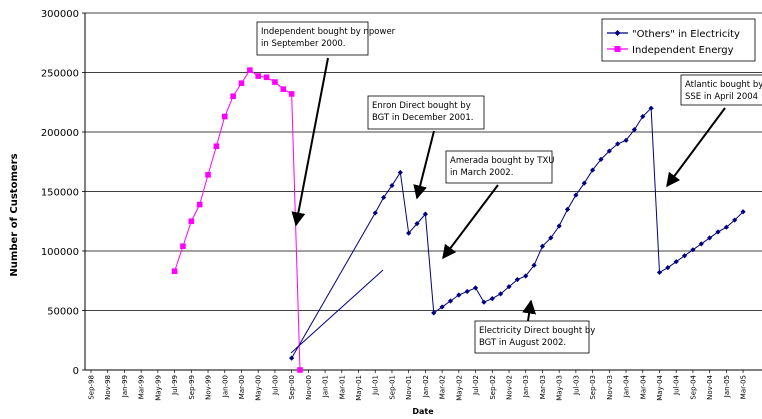 This screenshot has height=419, width=762. What do you see at coordinates (423, 411) in the screenshot?
I see `x-axis-title: Date` at bounding box center [423, 411].